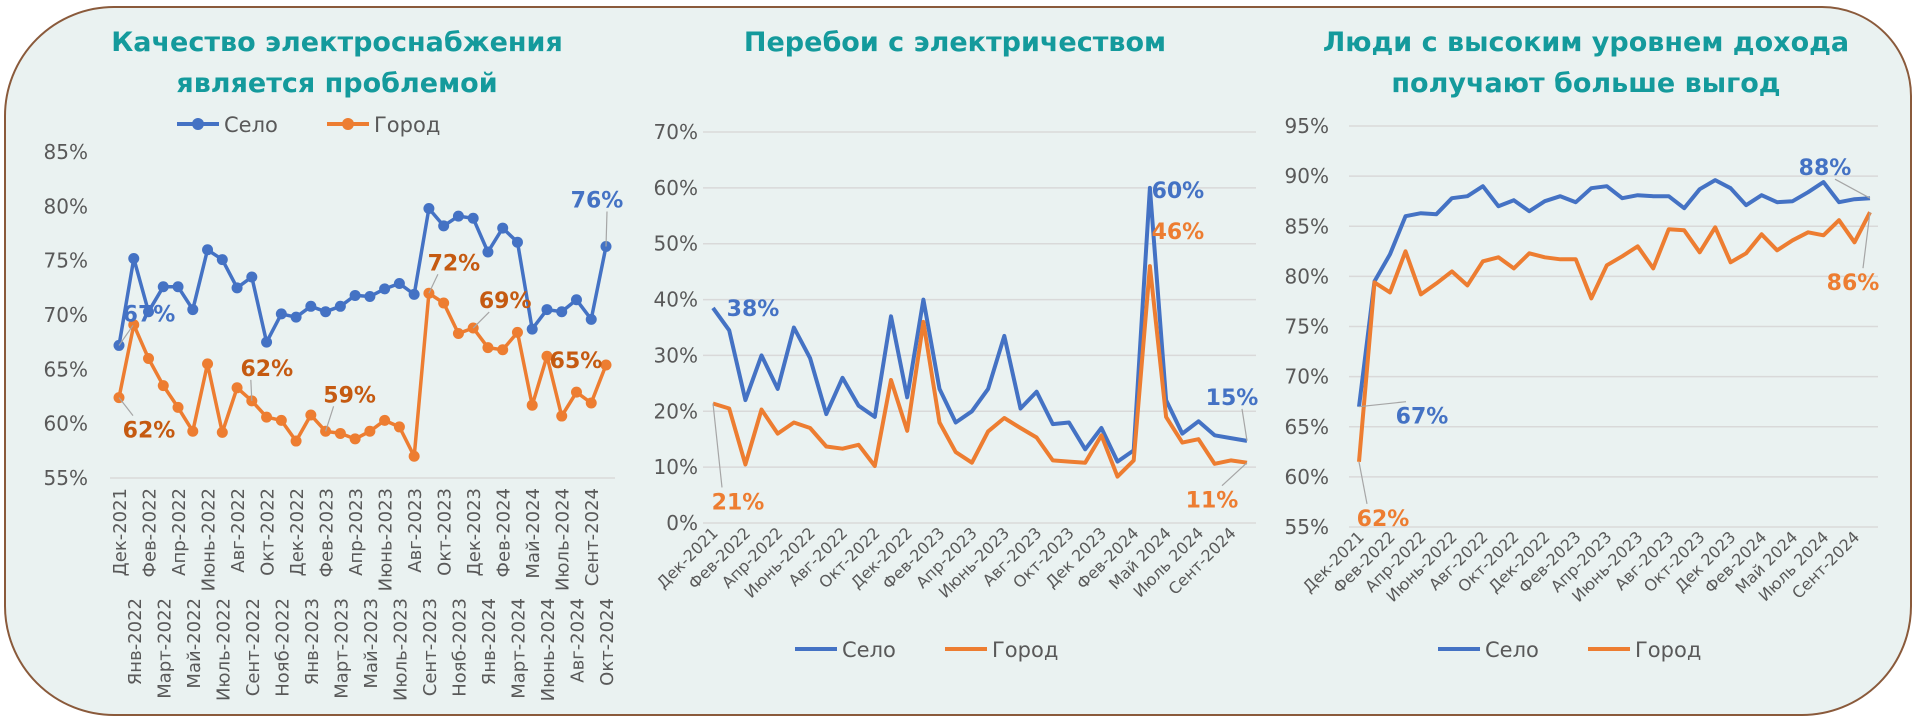 The width and height of the screenshot is (1920, 723). I want to click on chart1-title-line2: является проблемой, so click(337, 83).